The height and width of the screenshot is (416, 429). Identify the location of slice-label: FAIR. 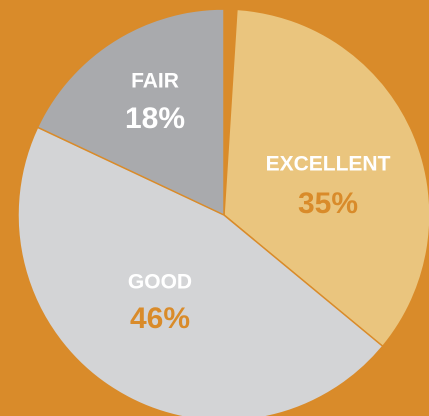
(155, 81).